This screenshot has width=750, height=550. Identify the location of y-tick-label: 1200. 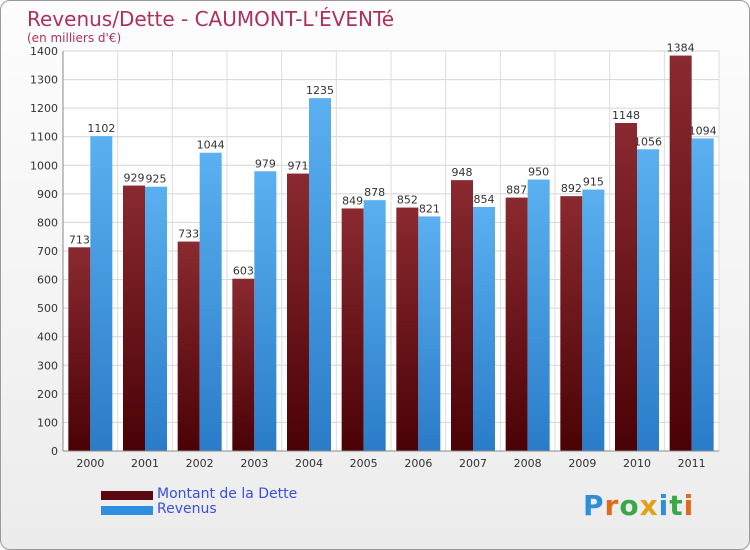
(44, 108).